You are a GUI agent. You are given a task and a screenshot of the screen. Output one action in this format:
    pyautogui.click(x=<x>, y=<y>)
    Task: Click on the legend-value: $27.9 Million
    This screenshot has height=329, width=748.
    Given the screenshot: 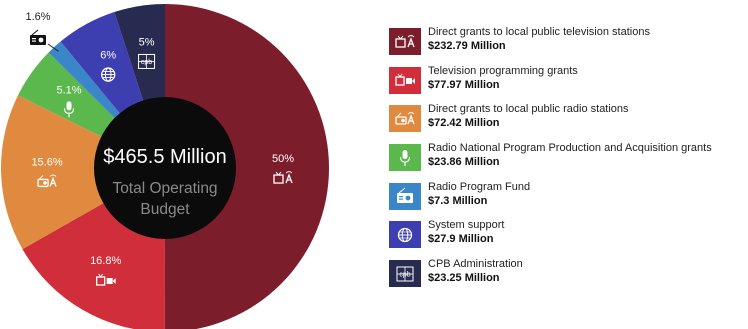 What is the action you would take?
    pyautogui.click(x=461, y=239)
    